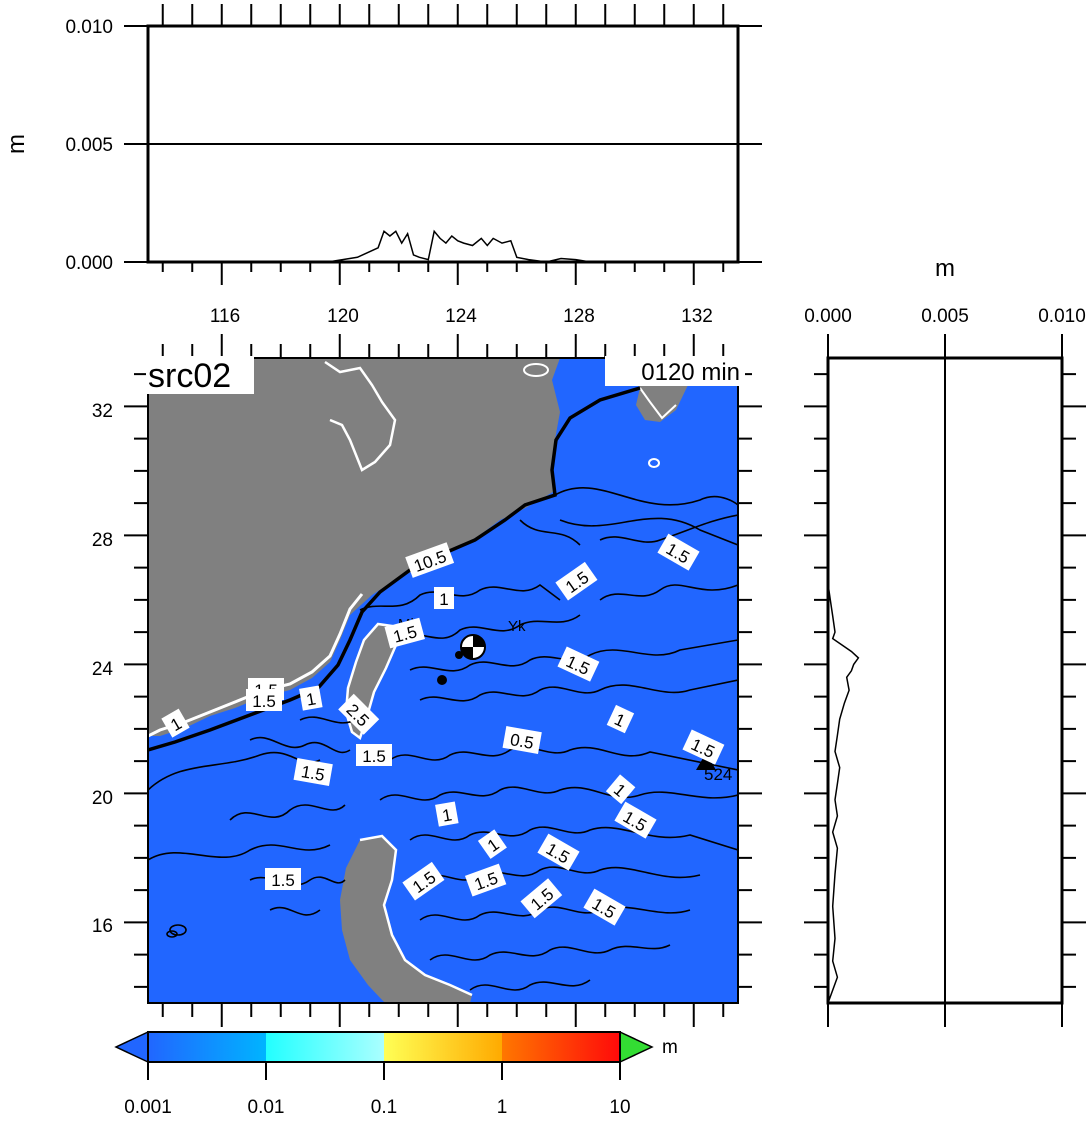  I want to click on china-coastline-north, so click(360, 416).